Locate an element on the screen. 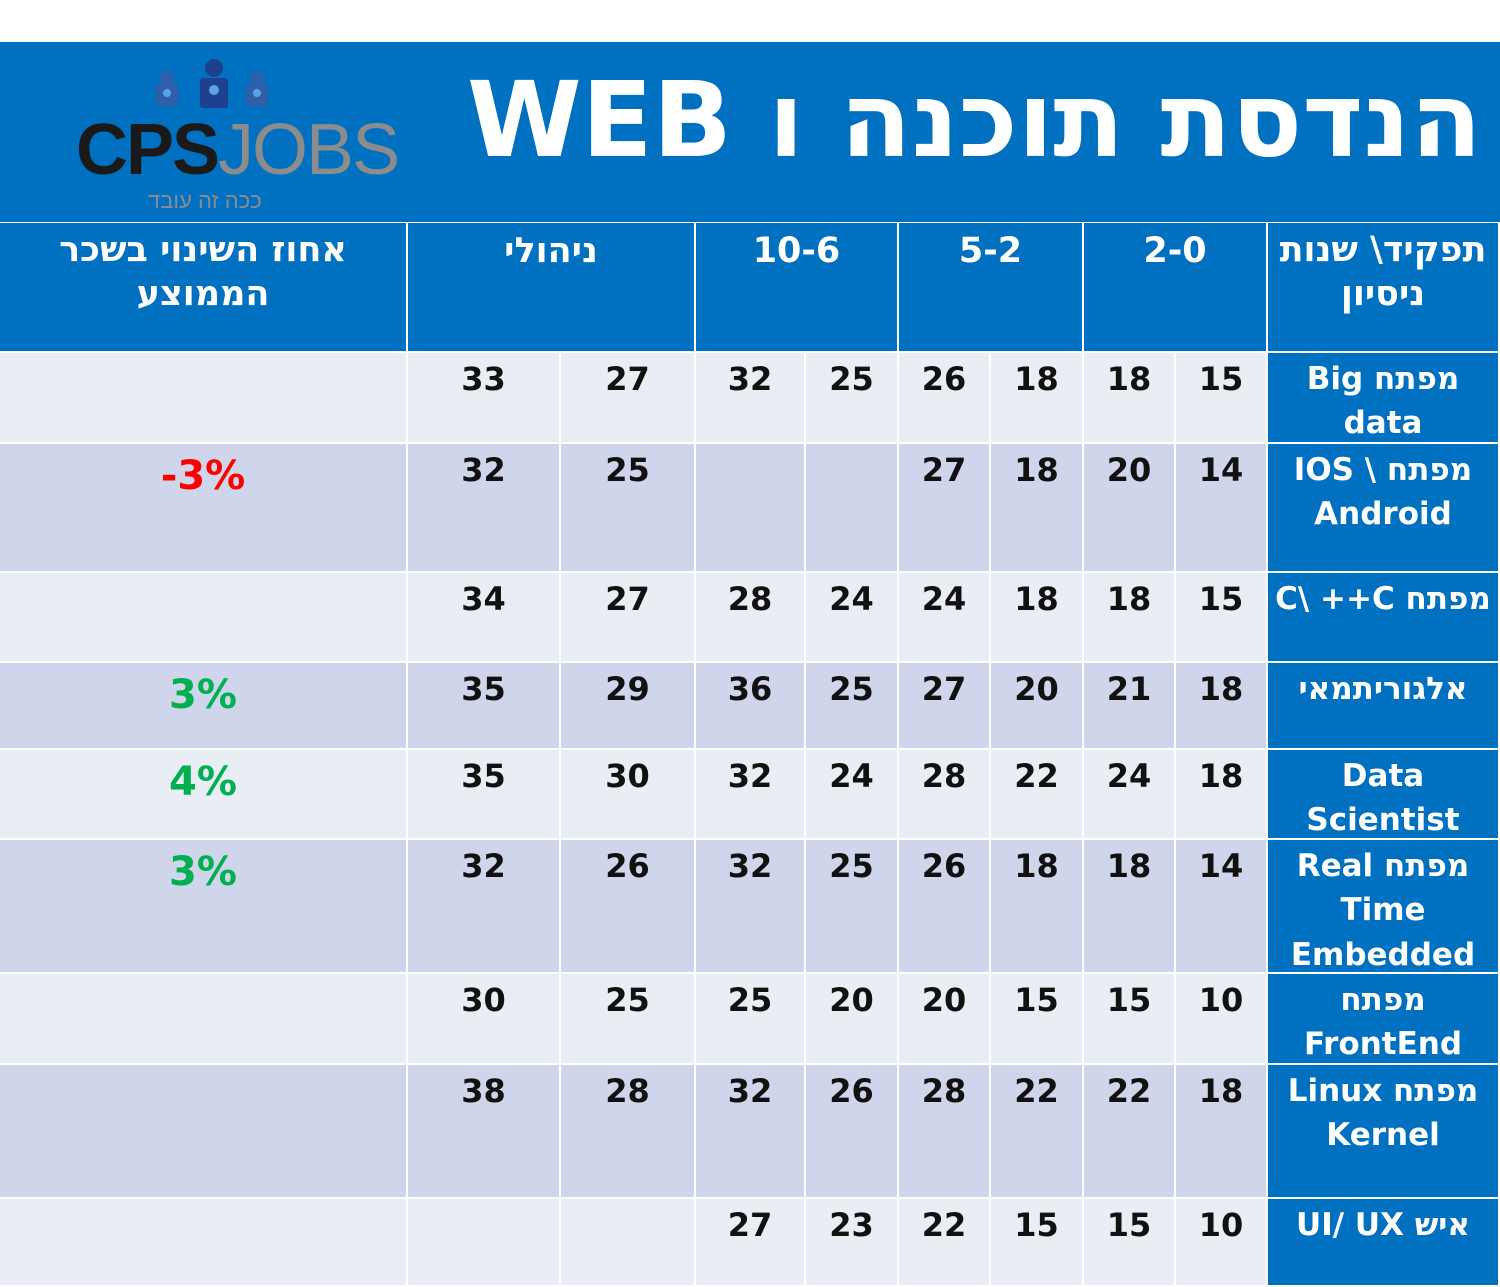  col-header-exp-6-10: 10-6 is located at coordinates (797, 288).